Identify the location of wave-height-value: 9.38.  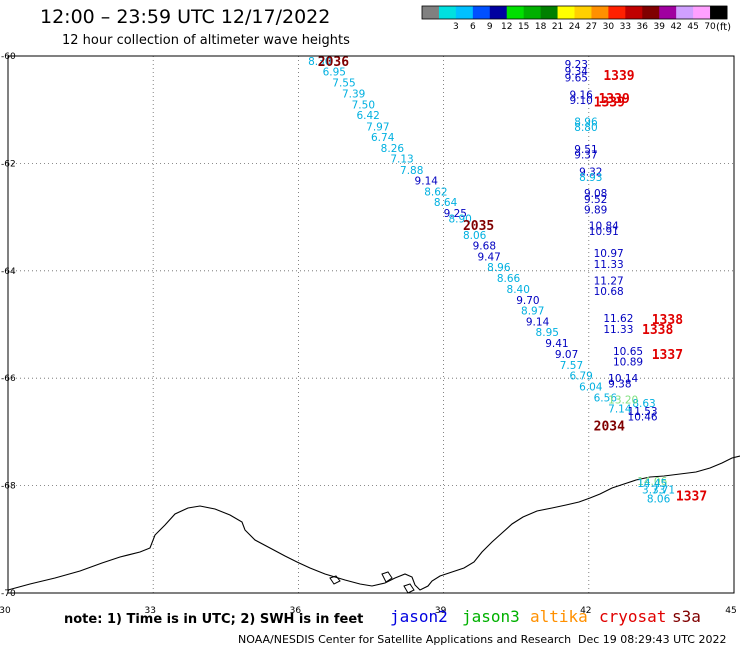
(619, 385).